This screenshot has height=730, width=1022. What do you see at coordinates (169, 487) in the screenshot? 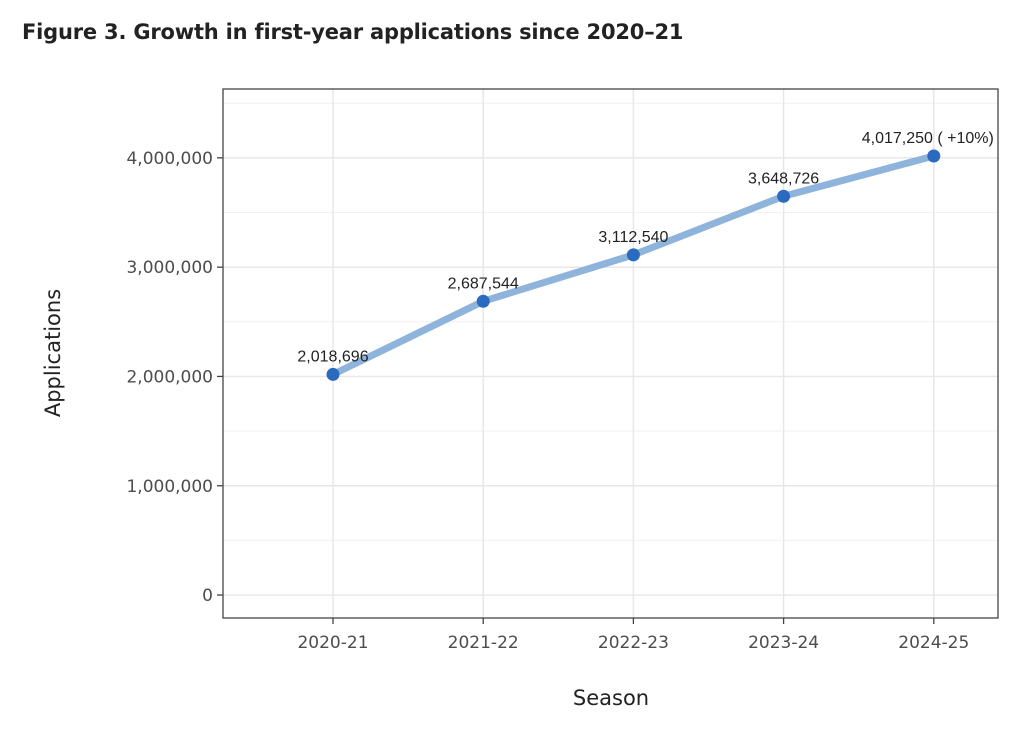
I see `y-tick-label: 1,000,000` at bounding box center [169, 487].